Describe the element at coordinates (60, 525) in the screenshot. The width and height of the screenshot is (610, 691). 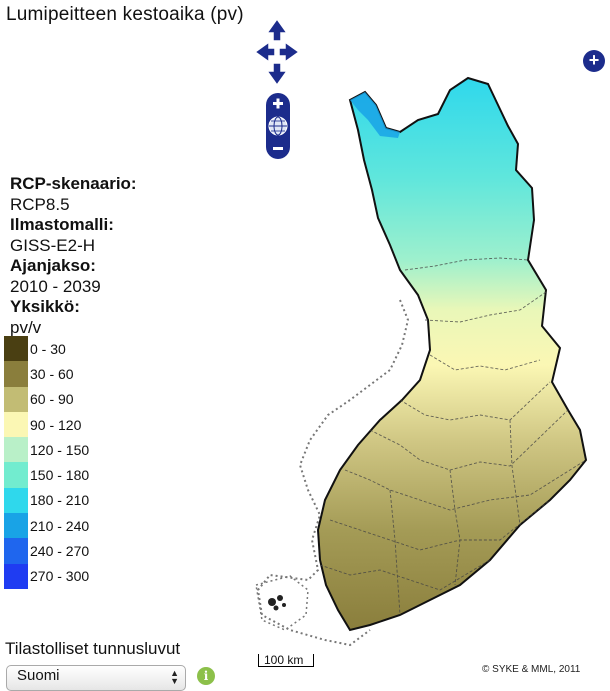
I see `legend-label: 210 - 240` at that location.